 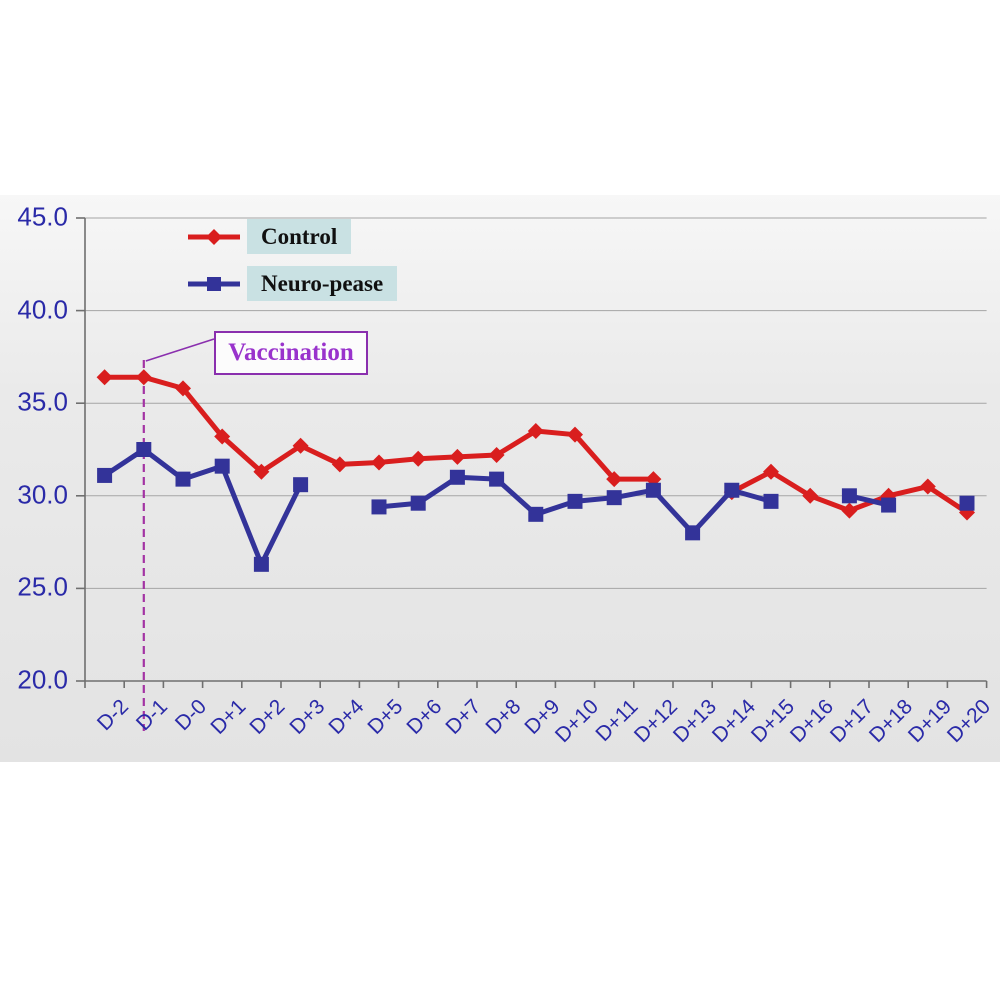 I want to click on legend-entry-neuro-pease: Neuro-pease, so click(x=292, y=284).